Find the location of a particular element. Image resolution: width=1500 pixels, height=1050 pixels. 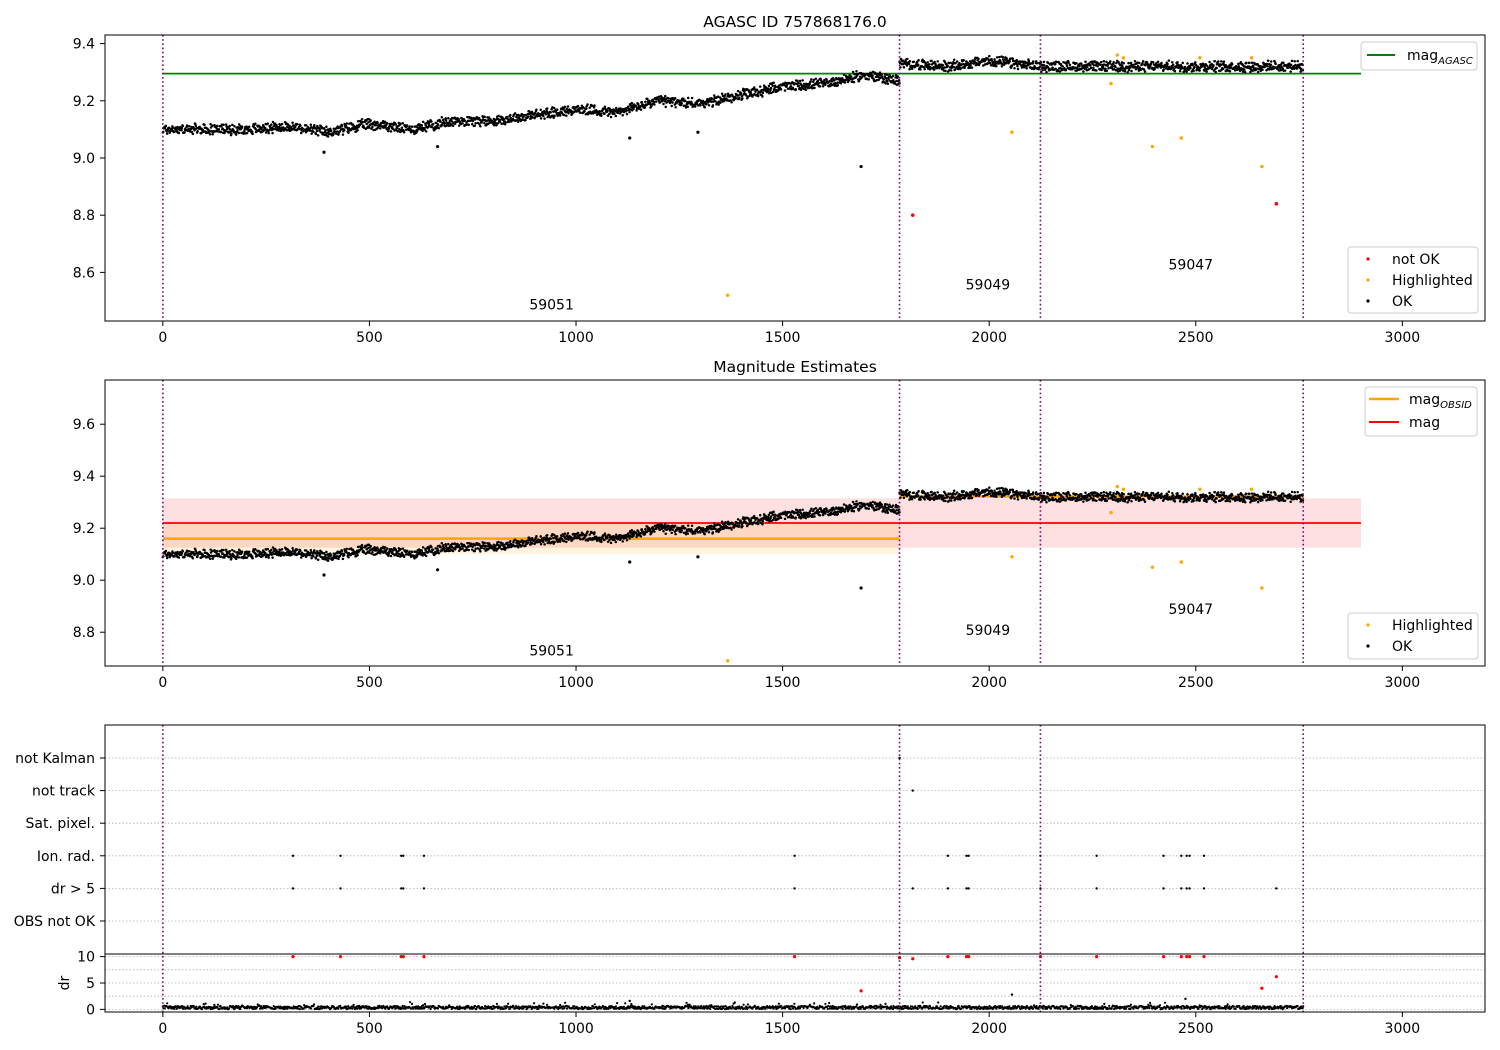

x-tick-label: 1500 is located at coordinates (783, 338).